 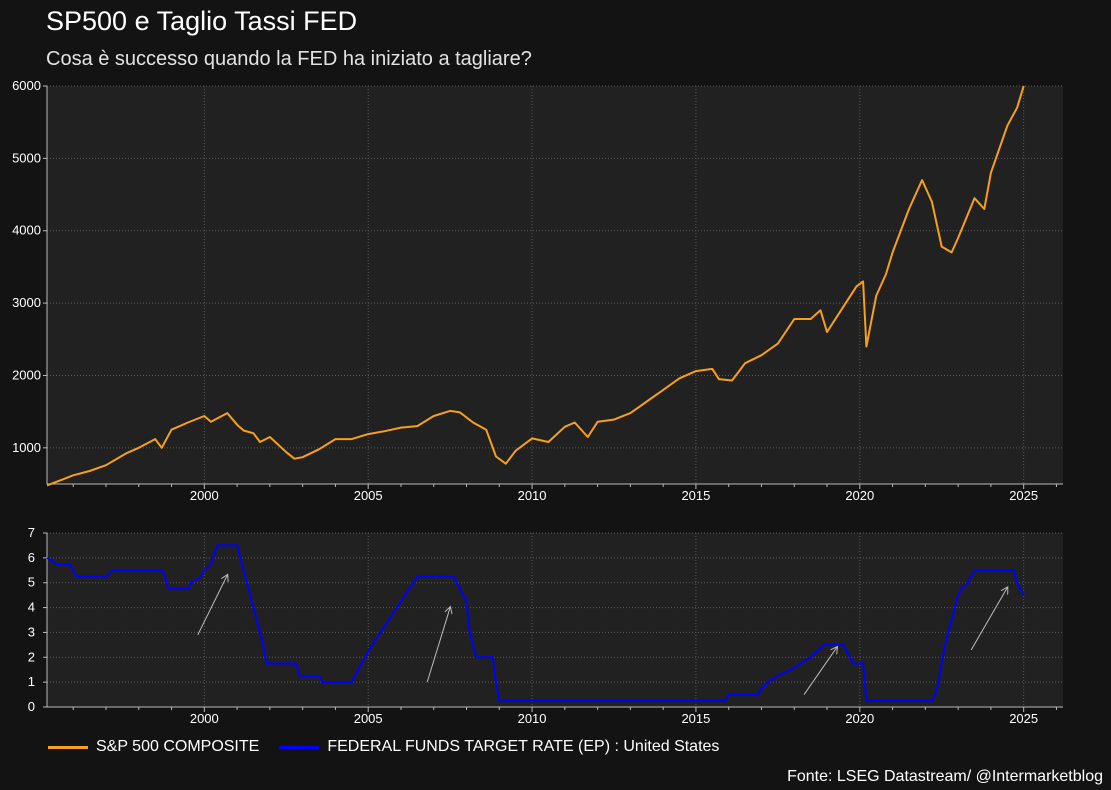 I want to click on legend-item-sp500: S&P 500 COMPOSITE, so click(x=153, y=747).